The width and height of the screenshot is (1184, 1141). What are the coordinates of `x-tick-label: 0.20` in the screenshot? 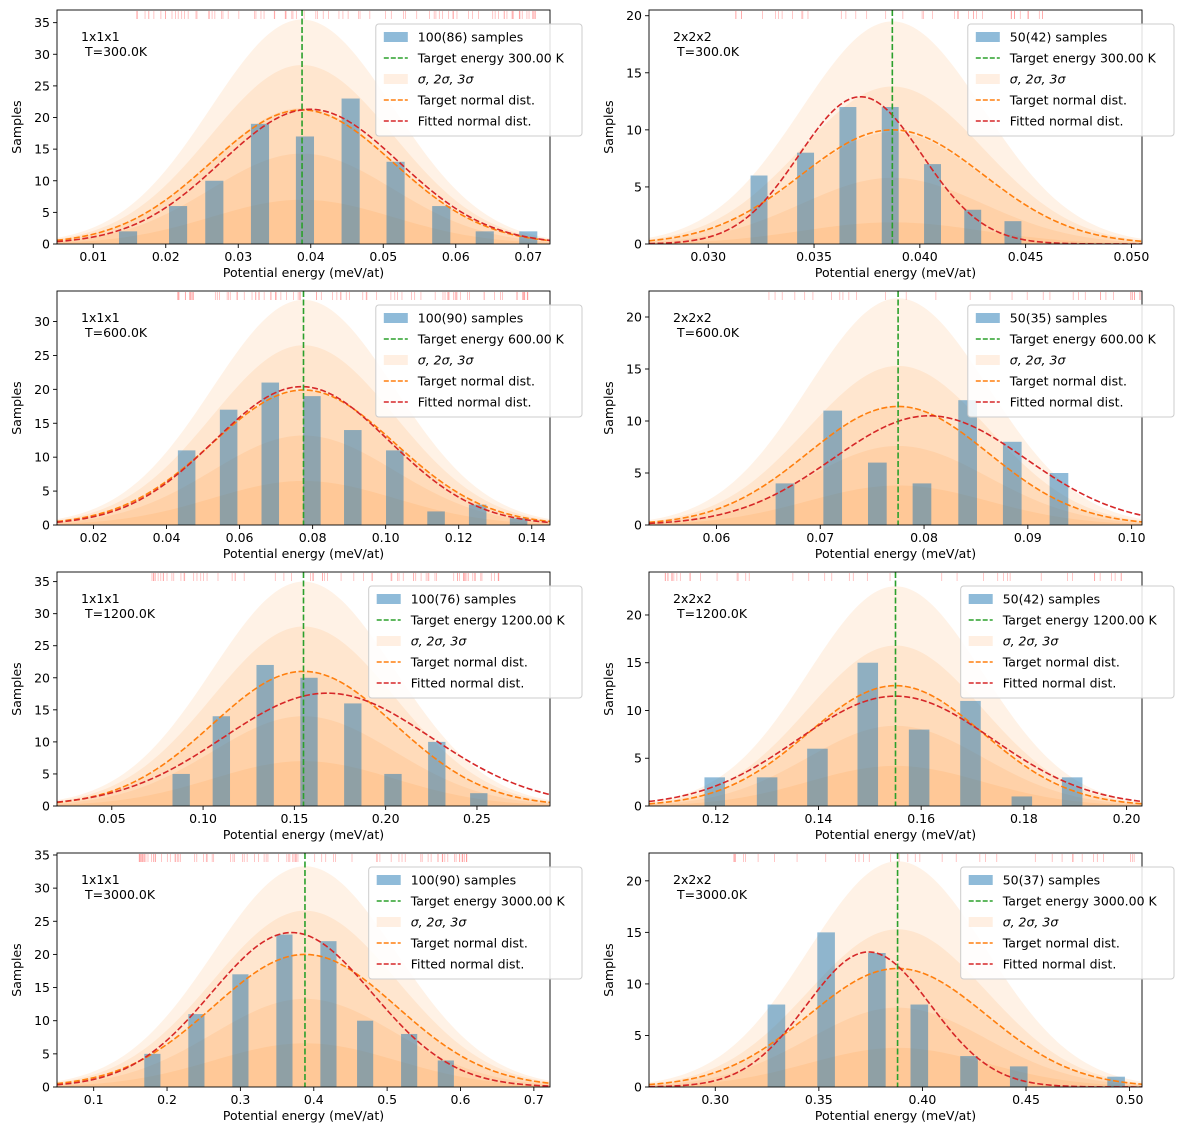 It's located at (386, 818).